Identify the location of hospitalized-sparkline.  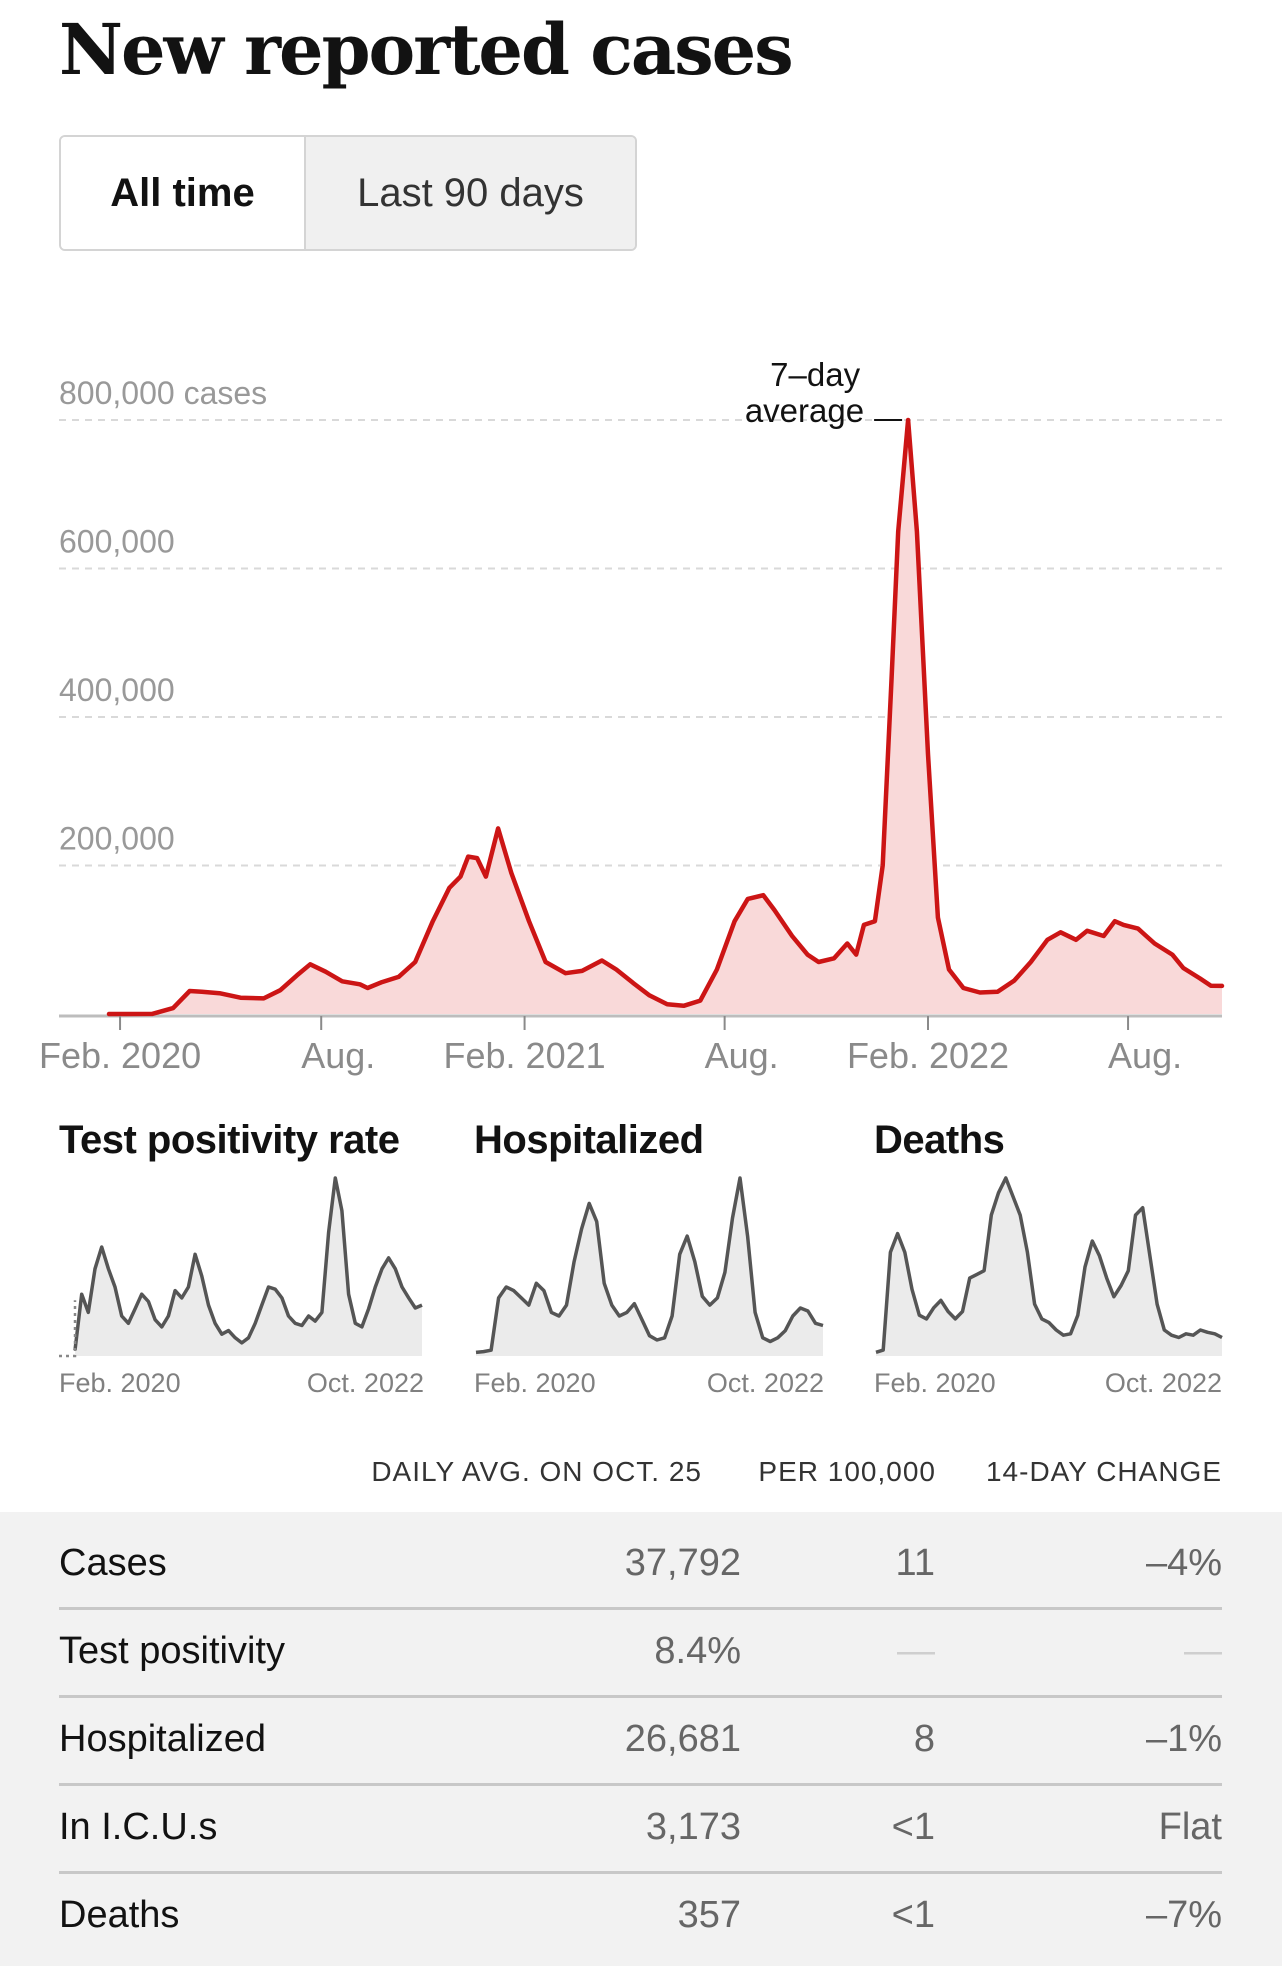
(649, 1266).